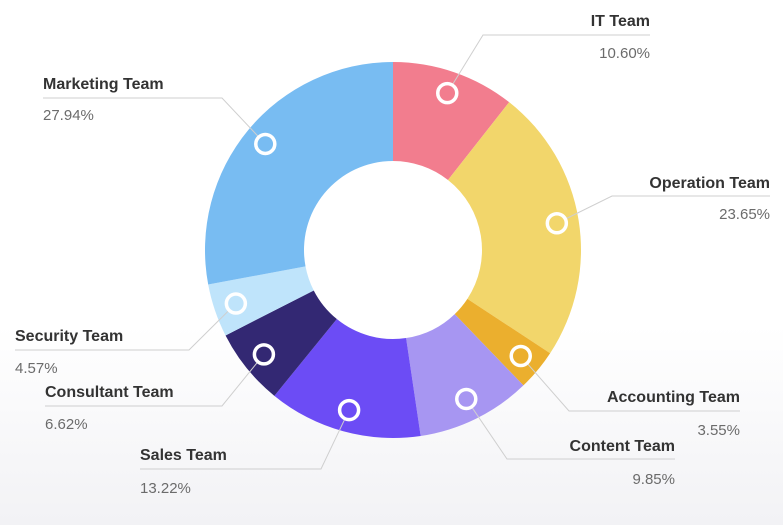 This screenshot has width=783, height=525. Describe the element at coordinates (165, 488) in the screenshot. I see `value-sales-team: 13.22%` at that location.